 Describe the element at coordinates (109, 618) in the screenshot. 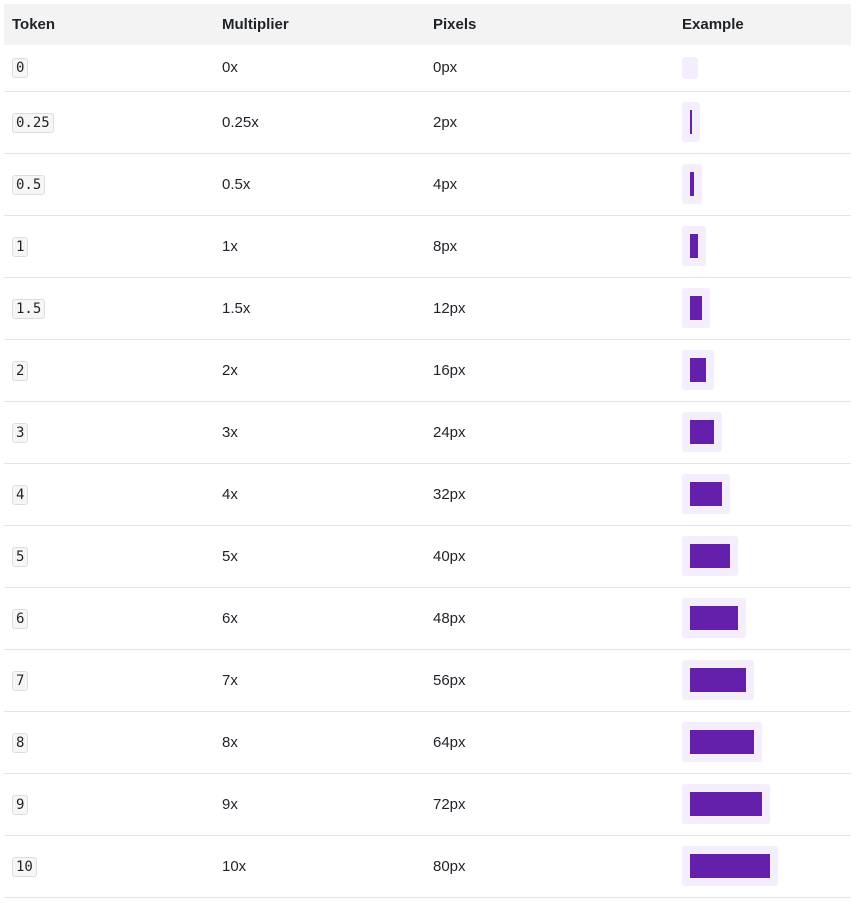

I see `token-cell: 6` at that location.